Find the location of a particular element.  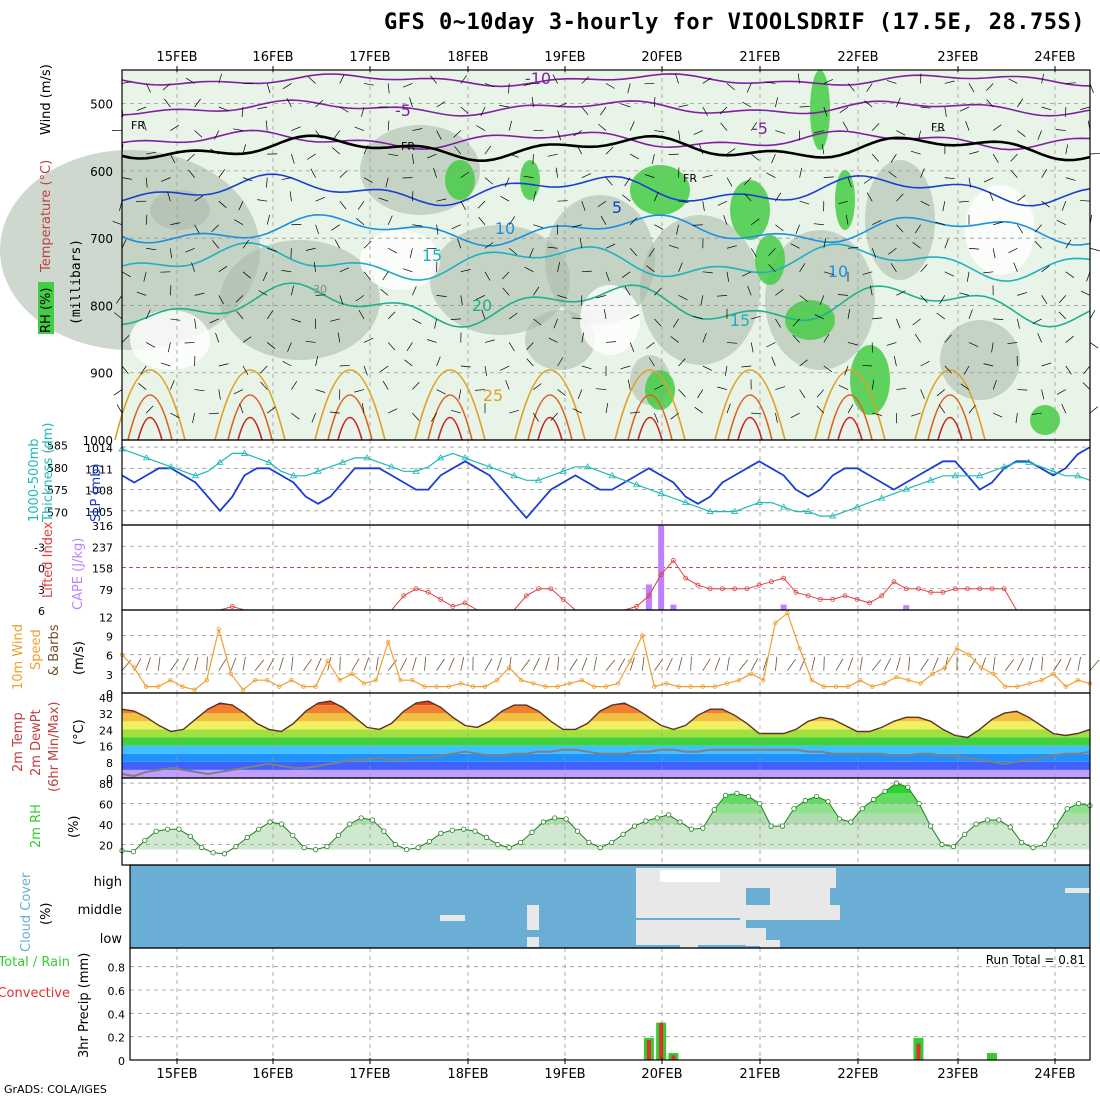

temp-axis-label-4: (°C) is located at coordinates (79, 732).